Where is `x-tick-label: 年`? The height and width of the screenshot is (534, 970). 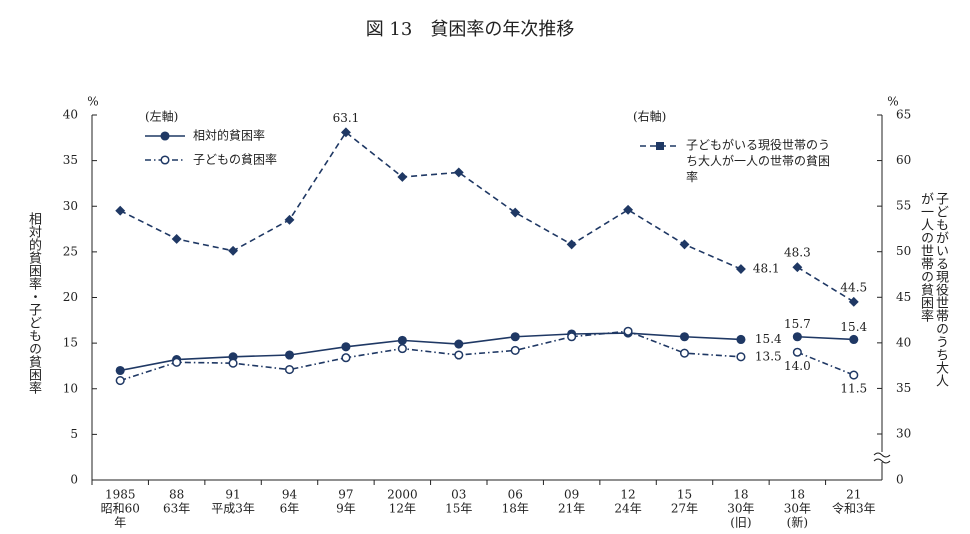 x-tick-label: 年 is located at coordinates (120, 523).